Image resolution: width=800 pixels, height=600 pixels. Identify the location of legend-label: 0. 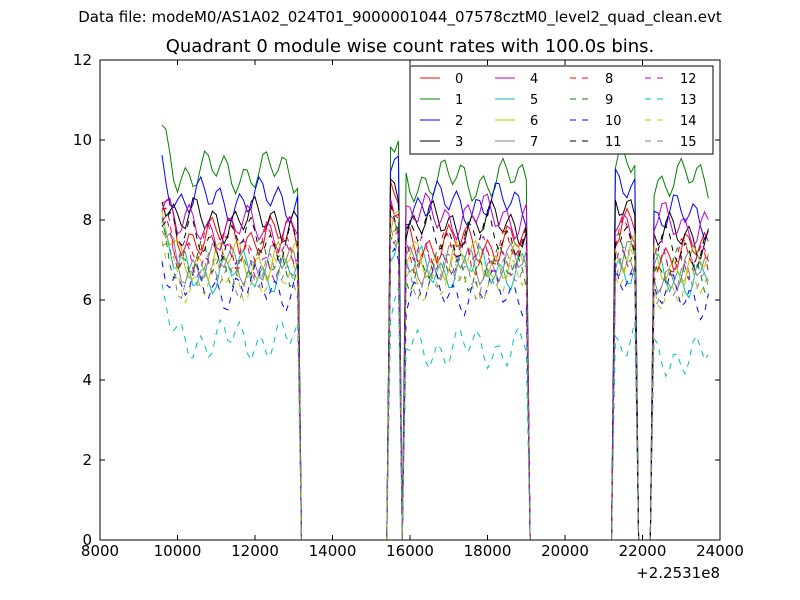
(459, 79).